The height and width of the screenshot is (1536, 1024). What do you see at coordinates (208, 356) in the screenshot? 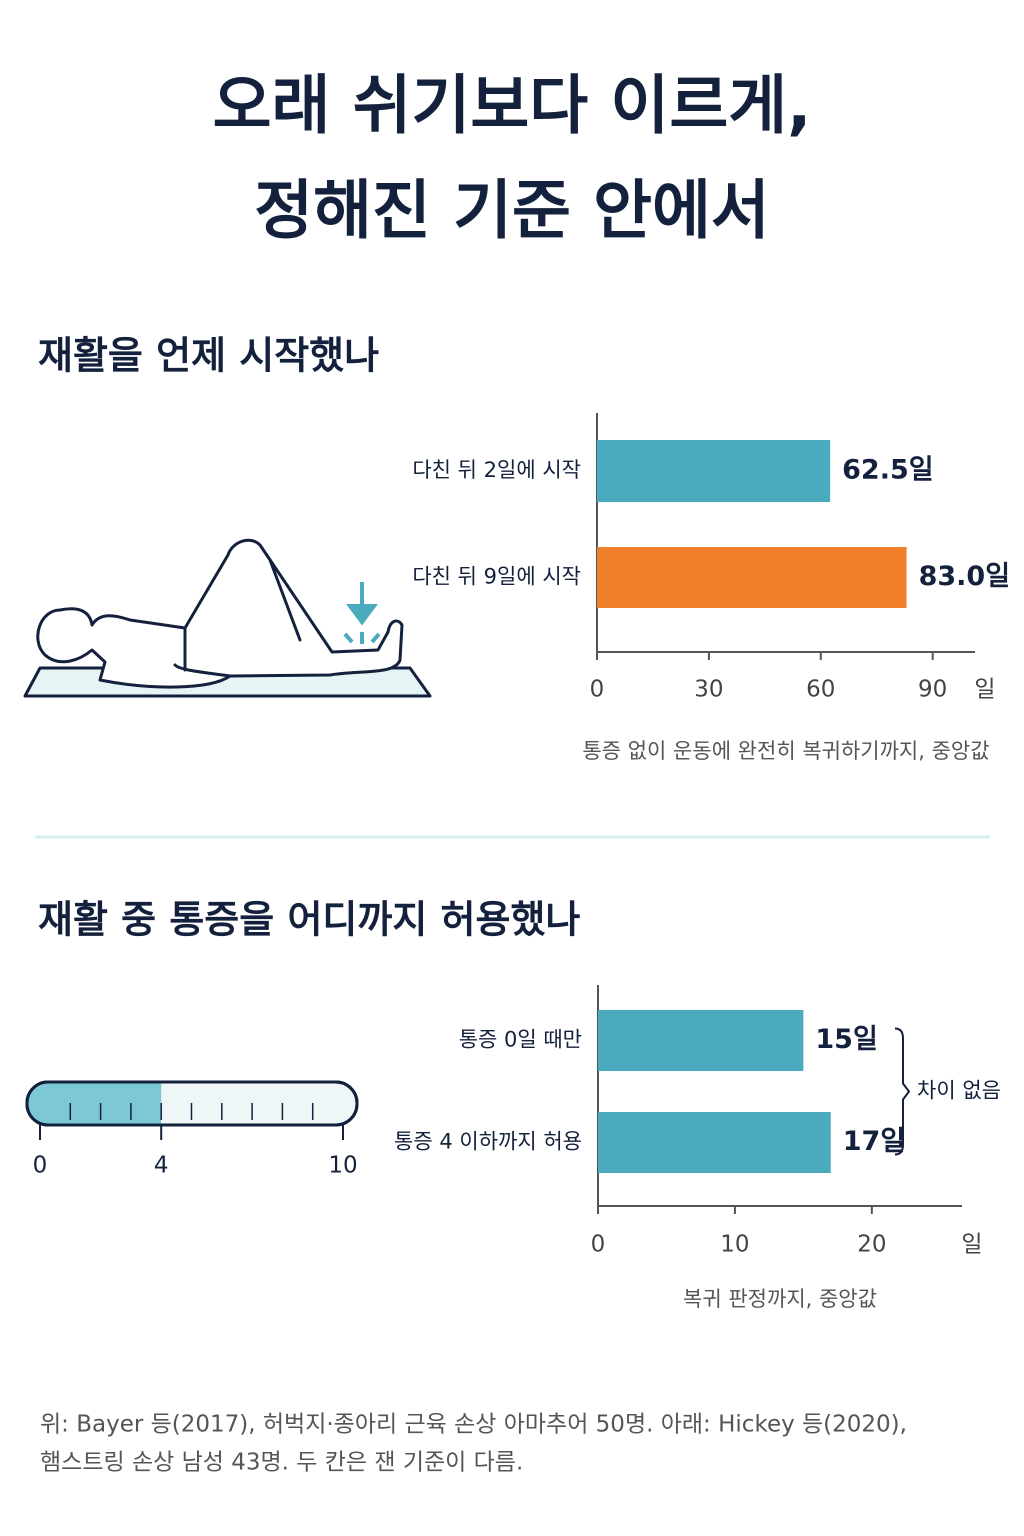
I see `section-title: 재활을 언제 시작했나` at bounding box center [208, 356].